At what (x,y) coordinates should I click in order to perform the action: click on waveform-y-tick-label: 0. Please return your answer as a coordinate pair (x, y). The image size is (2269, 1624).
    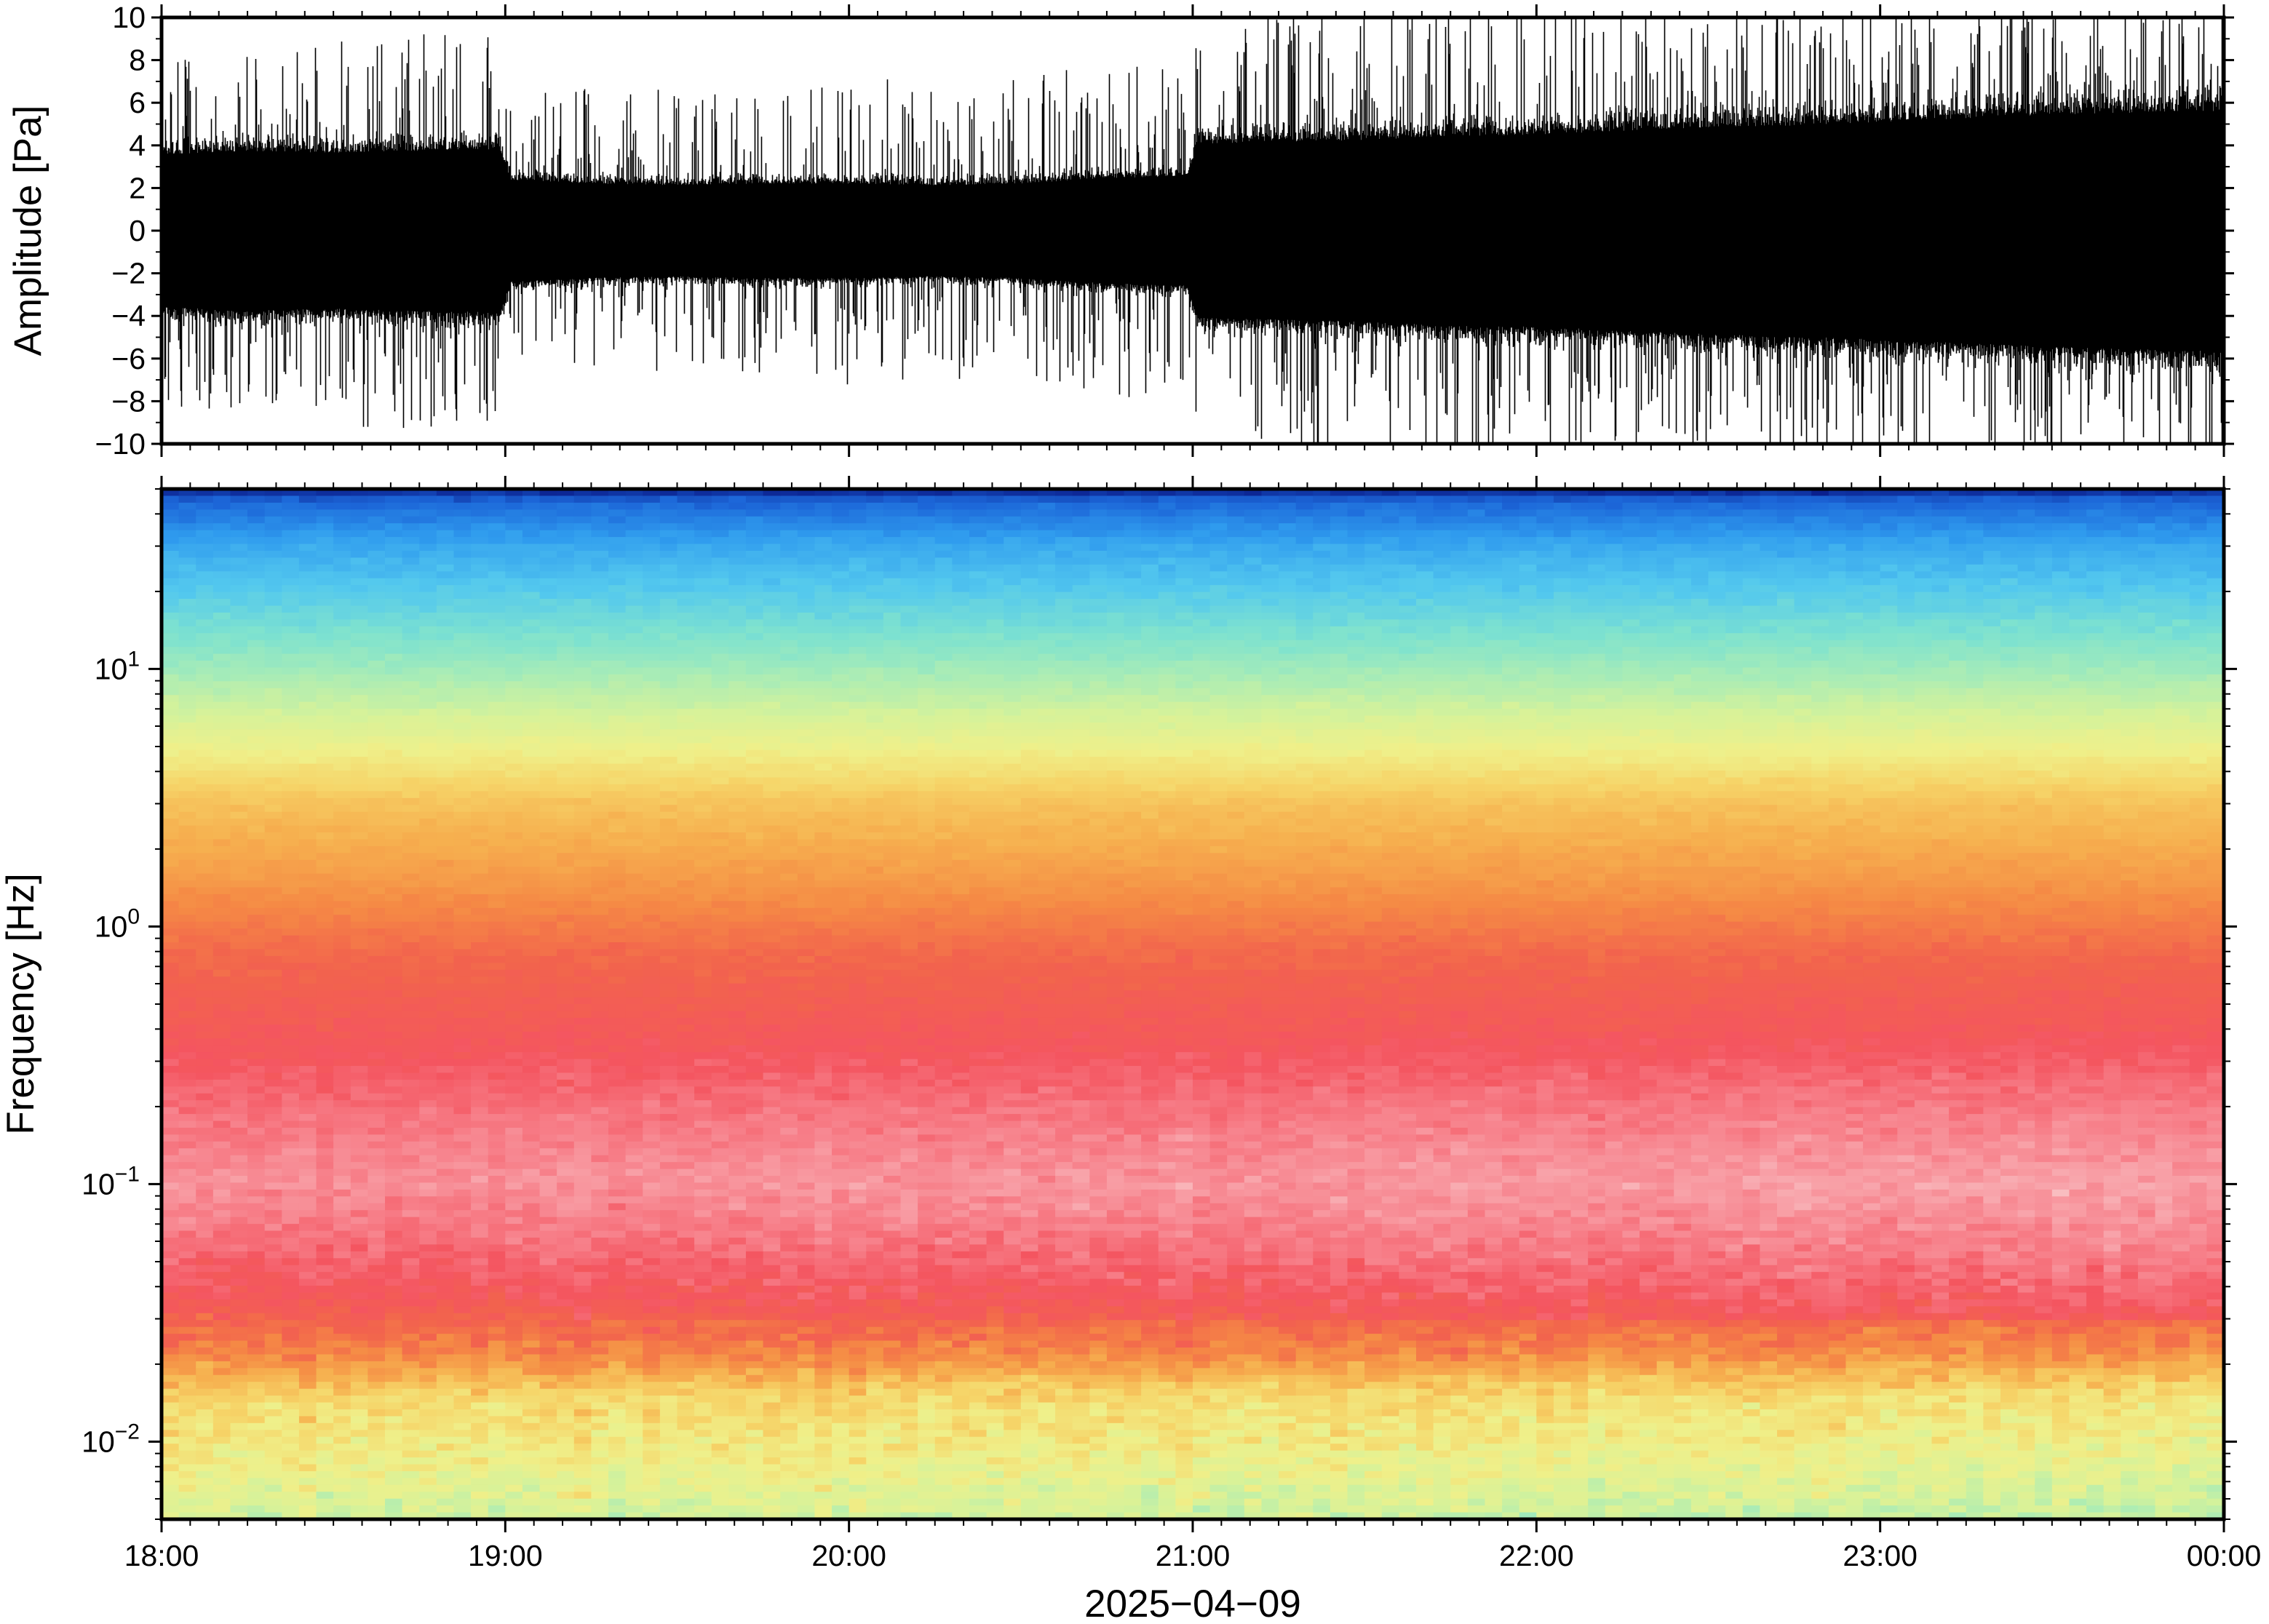
    Looking at the image, I should click on (137, 230).